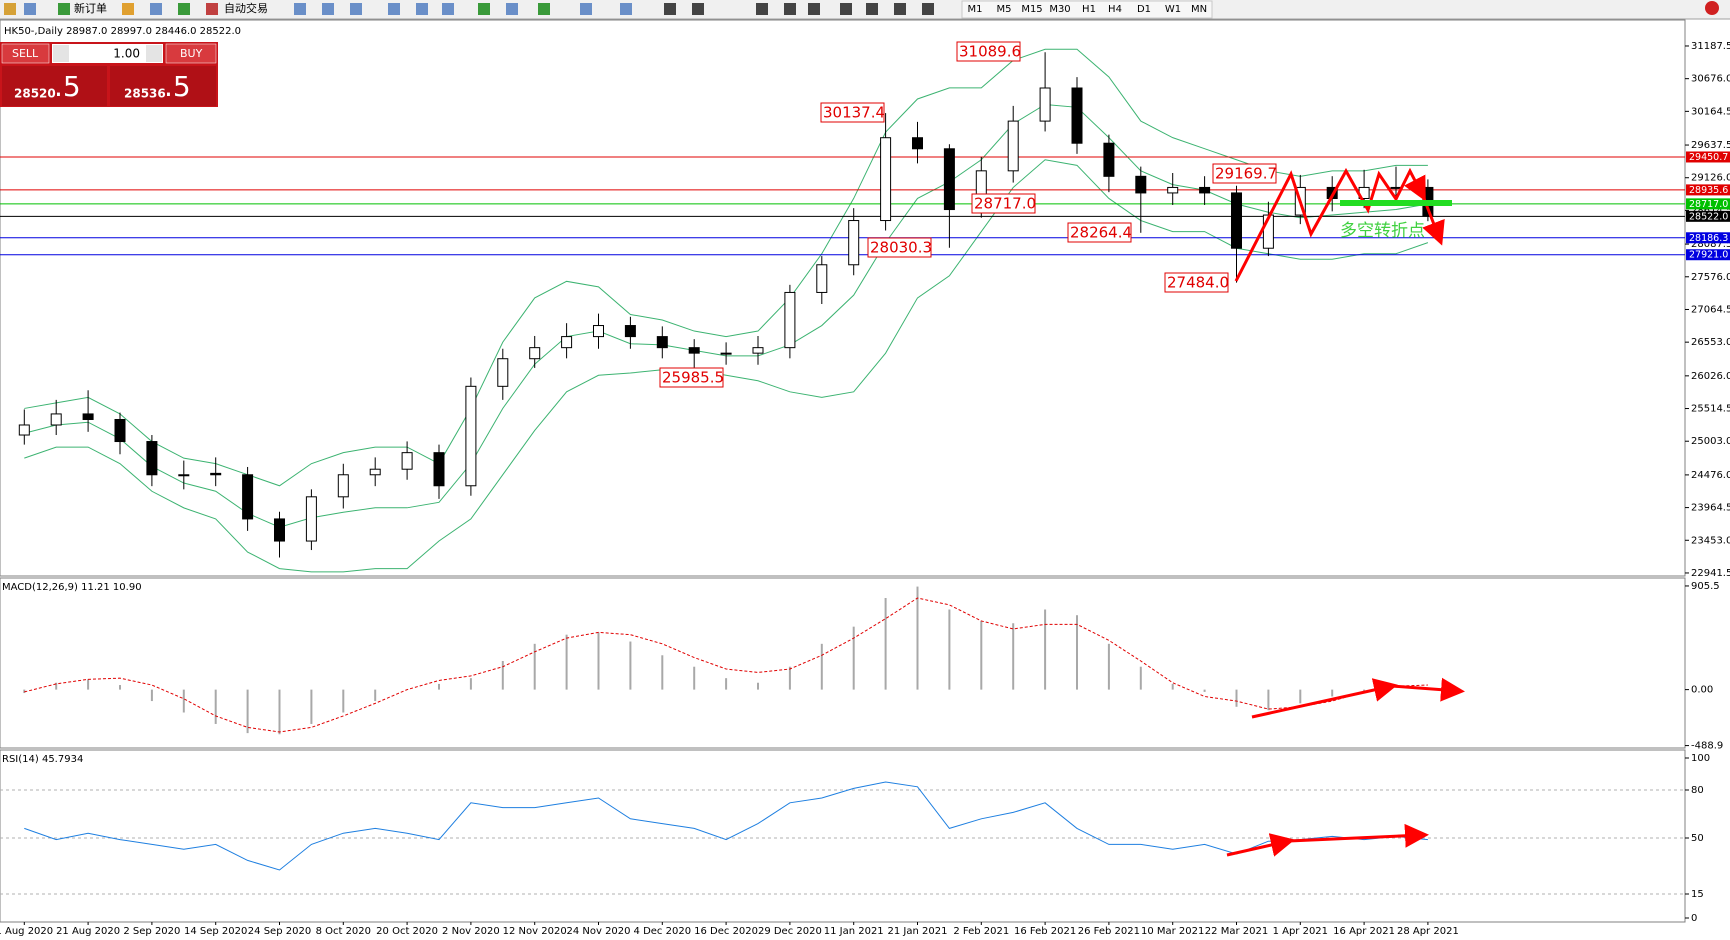 The width and height of the screenshot is (1730, 940). Describe the element at coordinates (126, 54) in the screenshot. I see `lots-value: 1.00` at that location.